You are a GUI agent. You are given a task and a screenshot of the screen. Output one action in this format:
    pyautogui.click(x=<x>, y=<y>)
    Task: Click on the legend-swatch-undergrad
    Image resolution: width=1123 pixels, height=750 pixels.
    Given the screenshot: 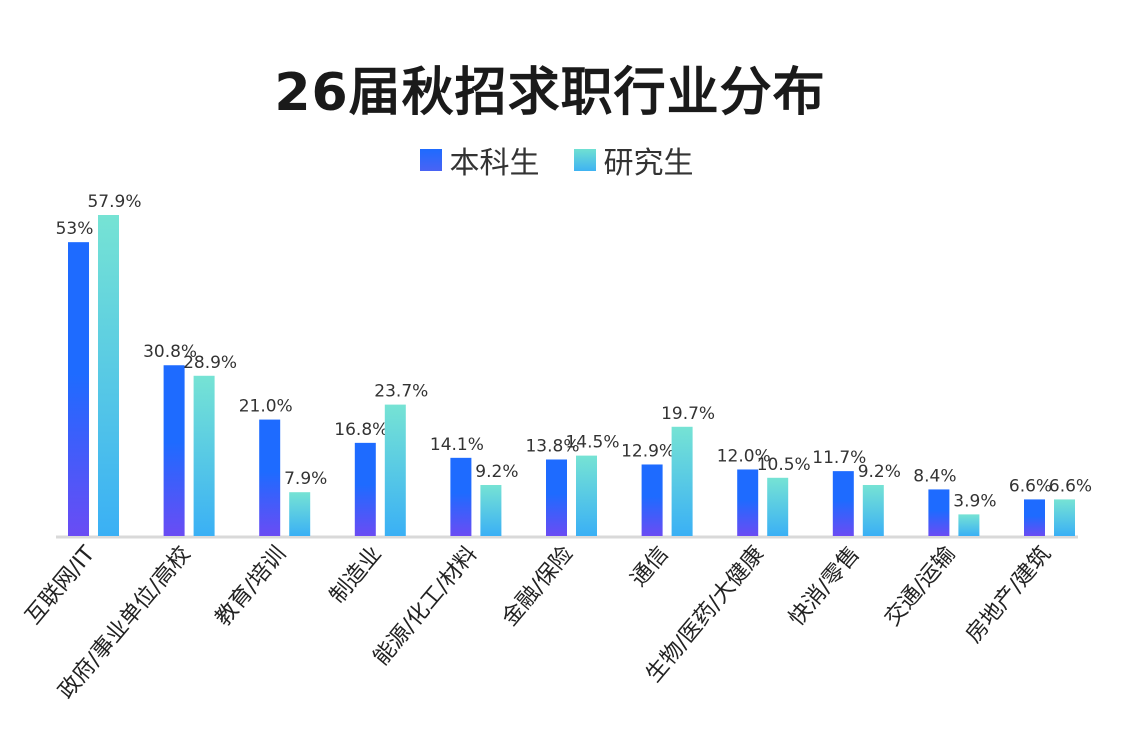 What is the action you would take?
    pyautogui.click(x=430, y=160)
    